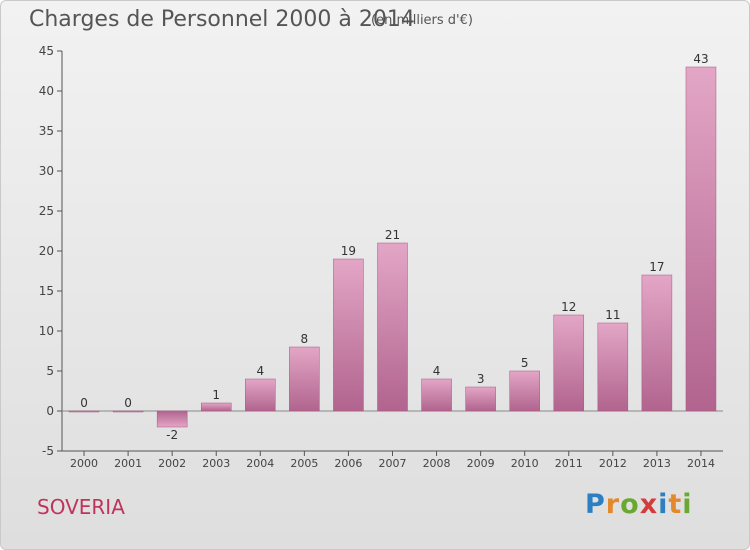  I want to click on chart-title: Charges de Personnel 2000 à 2014, so click(222, 19).